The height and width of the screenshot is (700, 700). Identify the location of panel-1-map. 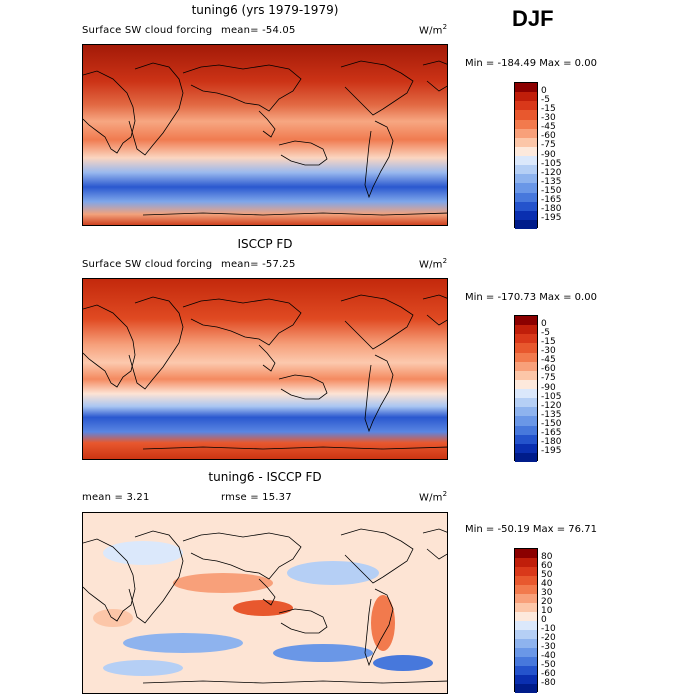
(265, 135).